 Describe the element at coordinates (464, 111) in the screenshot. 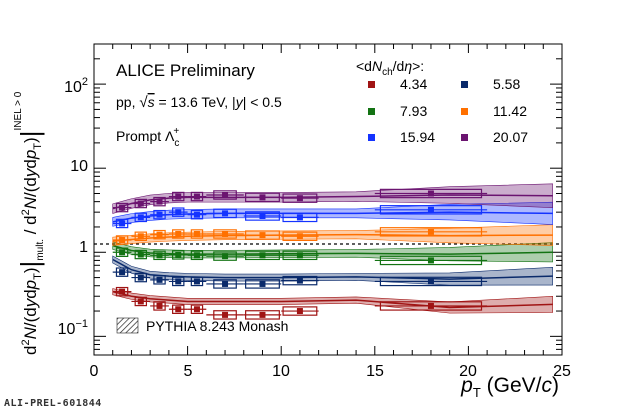

I see `legend-marker-11.42` at that location.